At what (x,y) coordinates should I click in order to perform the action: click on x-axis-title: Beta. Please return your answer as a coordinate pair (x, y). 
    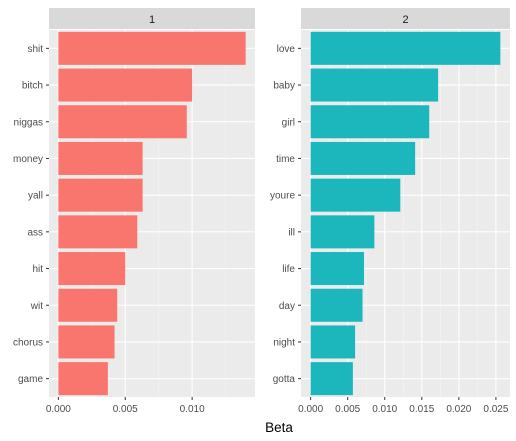
    Looking at the image, I should click on (279, 427).